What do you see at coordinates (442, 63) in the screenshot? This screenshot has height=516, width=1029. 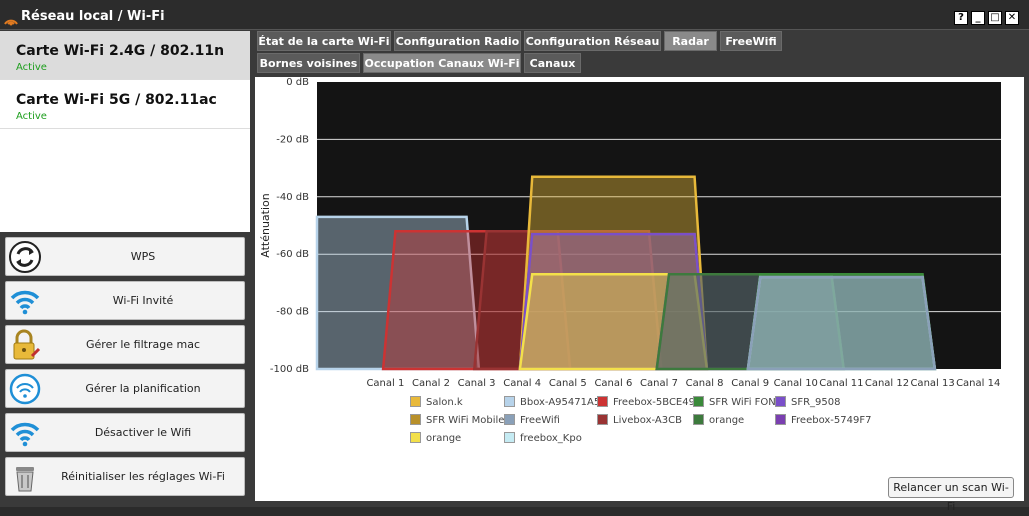 I see `tab-occupation-canaux: Occupation Canaux Wi-Fi` at bounding box center [442, 63].